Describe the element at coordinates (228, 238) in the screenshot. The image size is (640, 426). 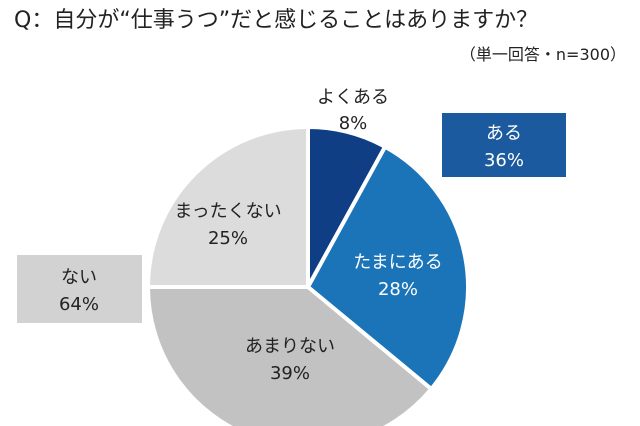
I see `slice-value-mattakunai: 25%` at that location.